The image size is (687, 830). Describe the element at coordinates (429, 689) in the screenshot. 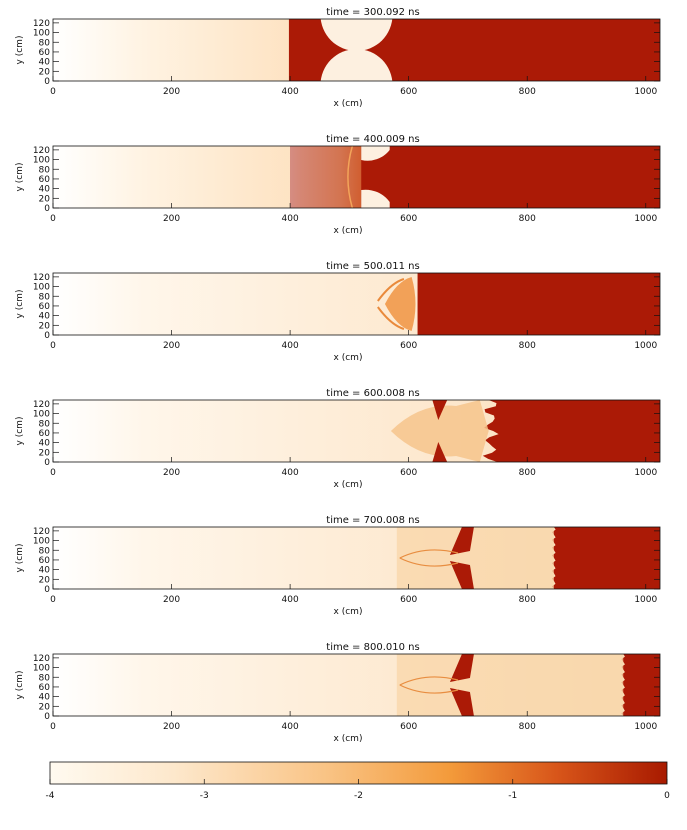

I see `vortex-bottom` at that location.